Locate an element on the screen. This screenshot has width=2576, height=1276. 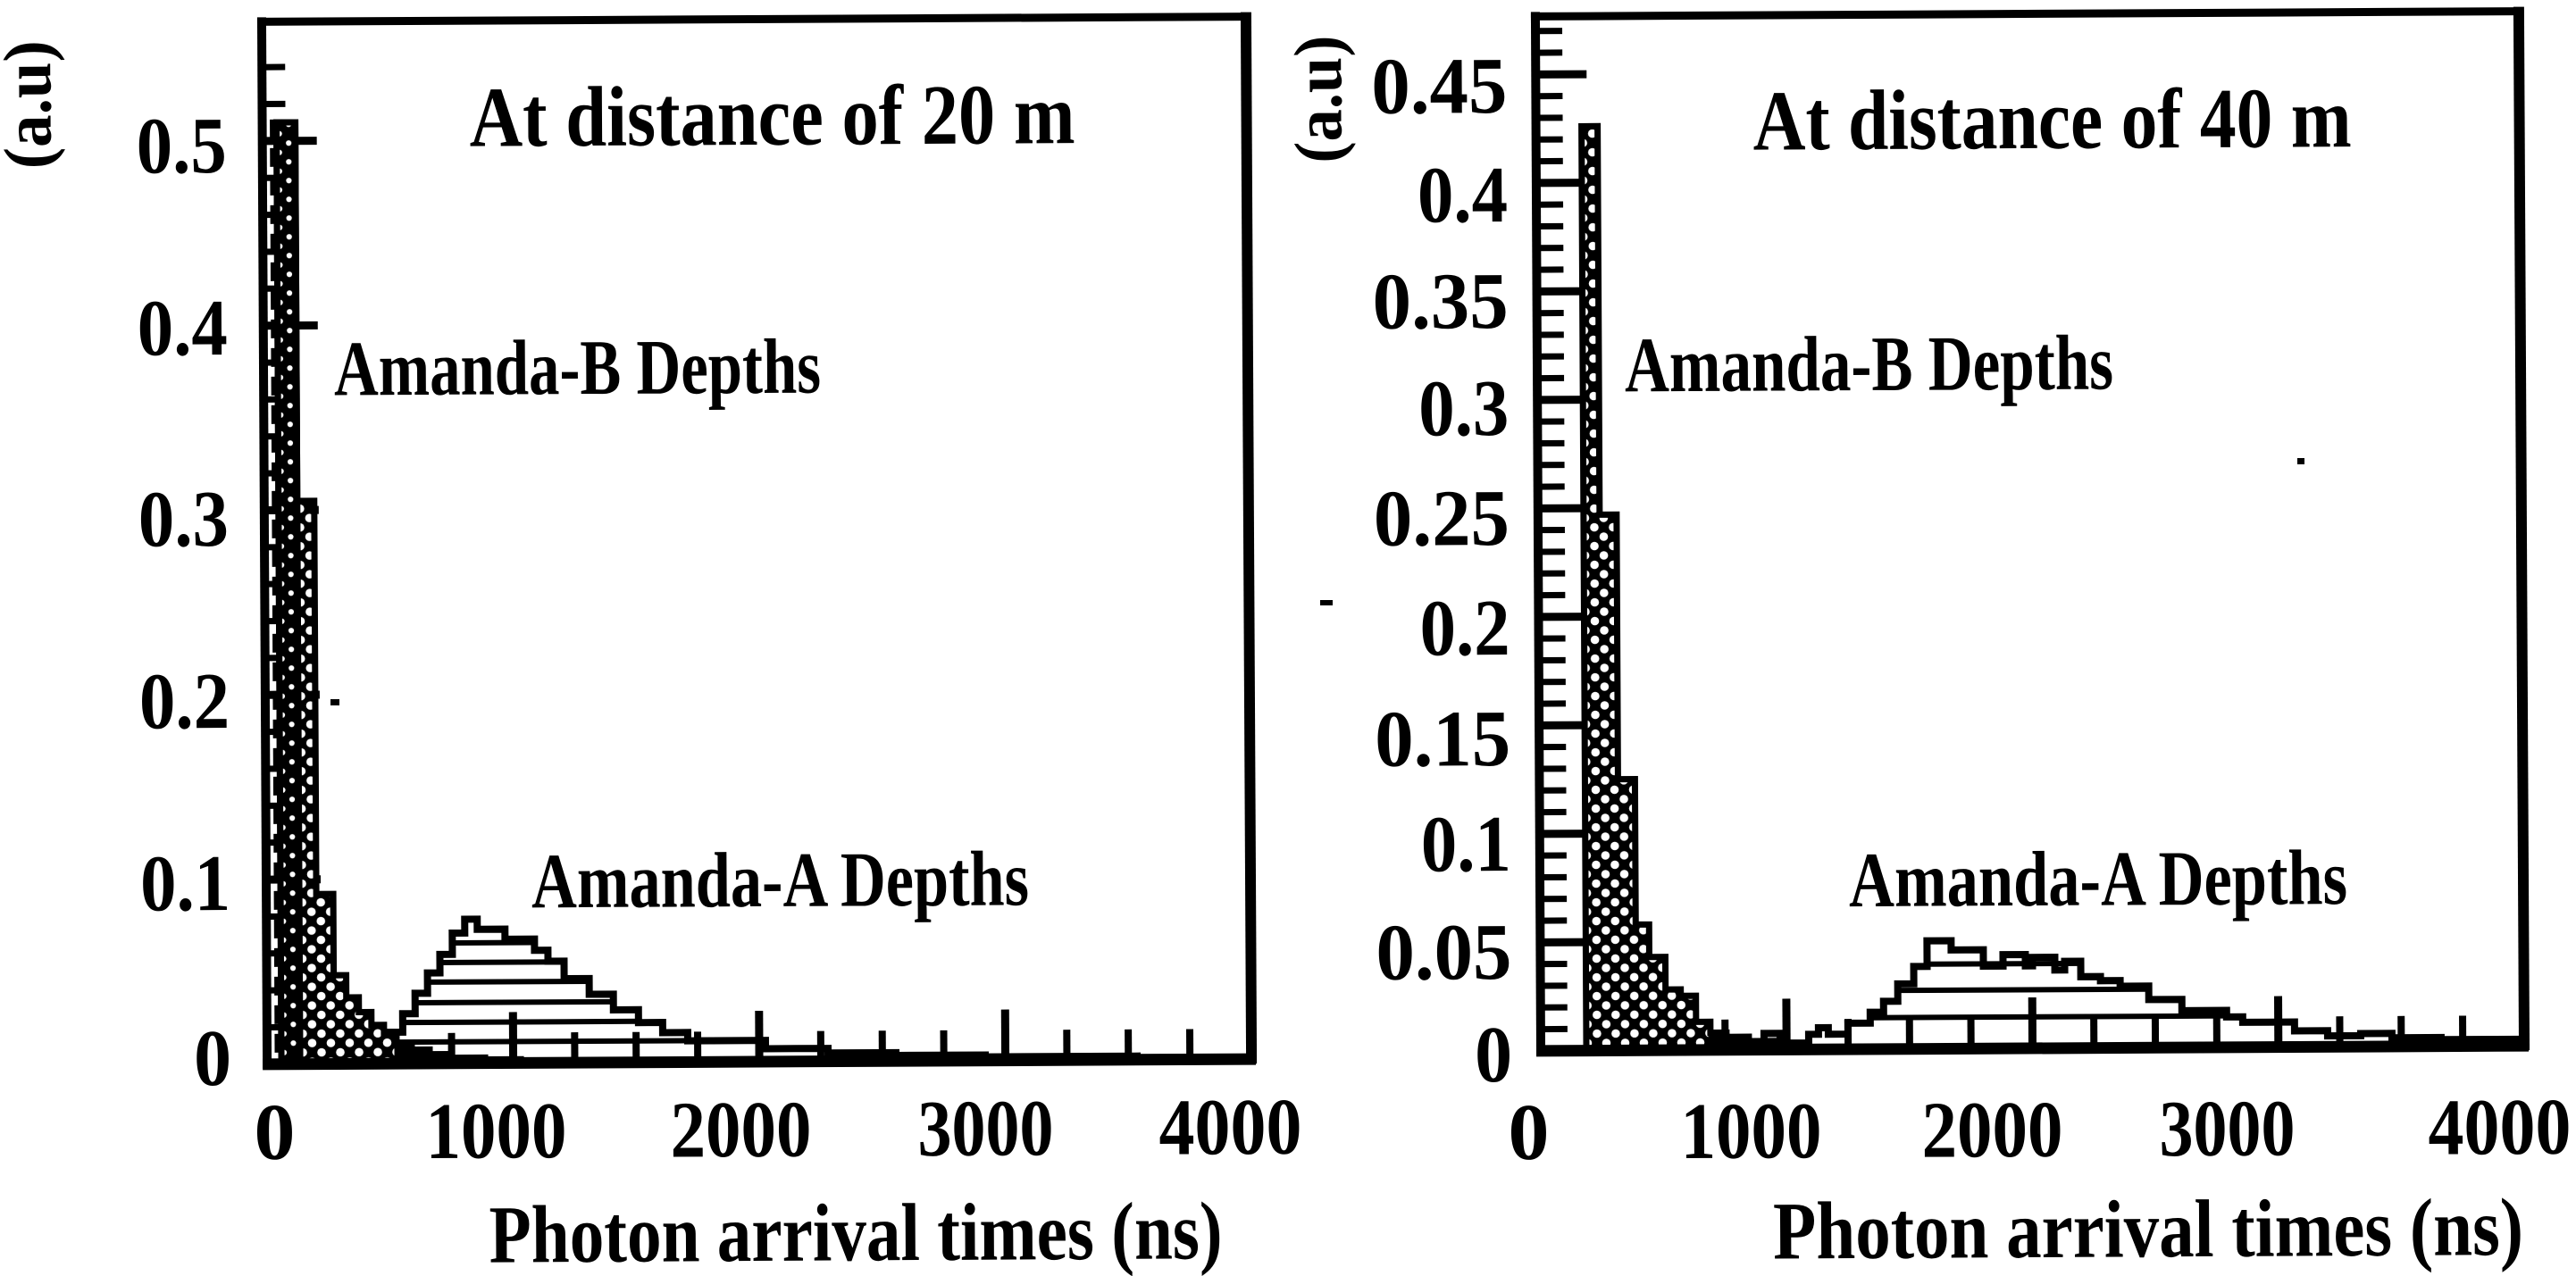
svg-text: At distance of 40 m is located at coordinates (2052, 119).